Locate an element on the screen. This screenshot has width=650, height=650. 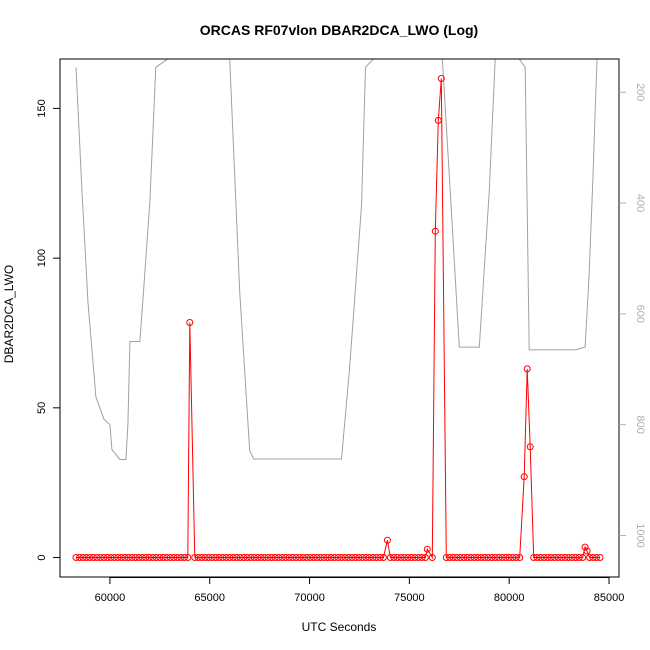
right-y-tick-label: 600 is located at coordinates (640, 314).